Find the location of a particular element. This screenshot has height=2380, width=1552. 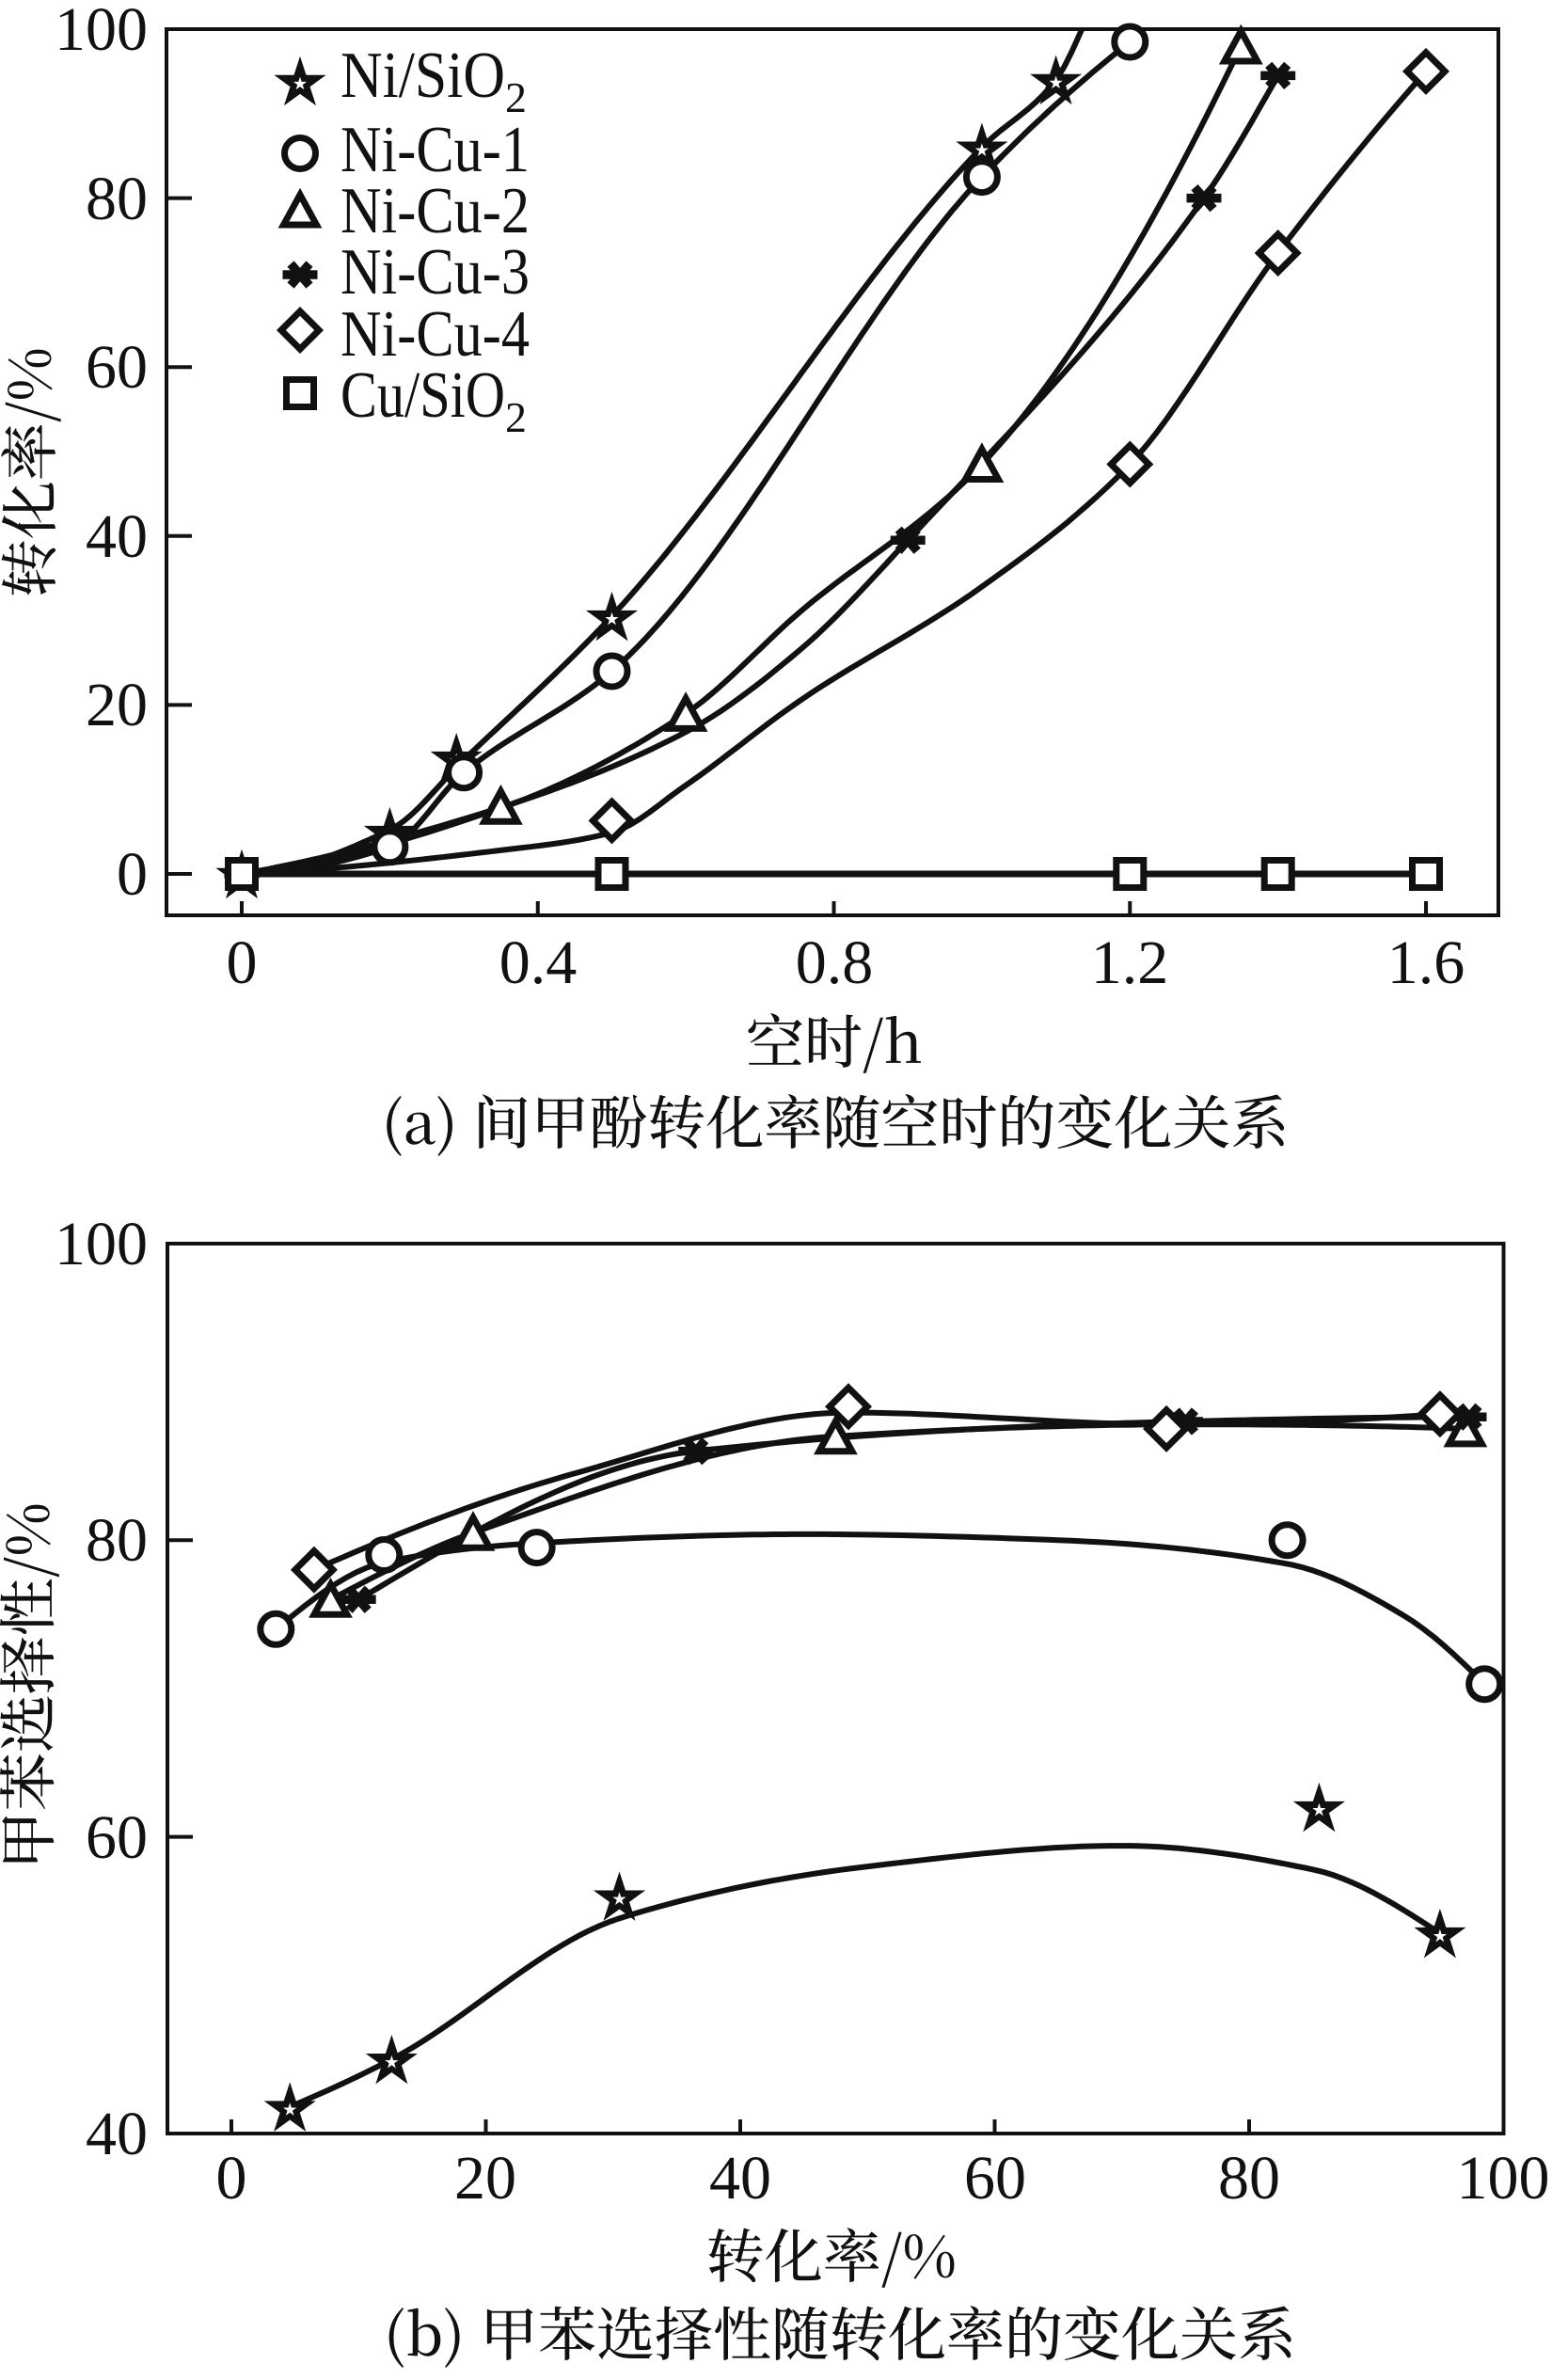

svg-text: 1.2 is located at coordinates (1130, 962).